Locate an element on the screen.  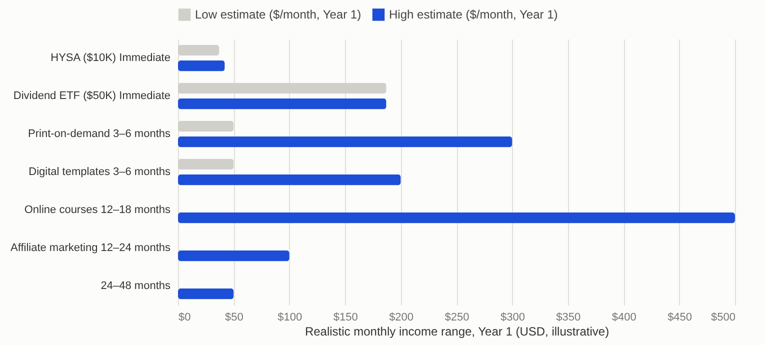
x-axis-title: Realistic monthly income range, Year 1 (USD, illustrative) is located at coordinates (457, 331).